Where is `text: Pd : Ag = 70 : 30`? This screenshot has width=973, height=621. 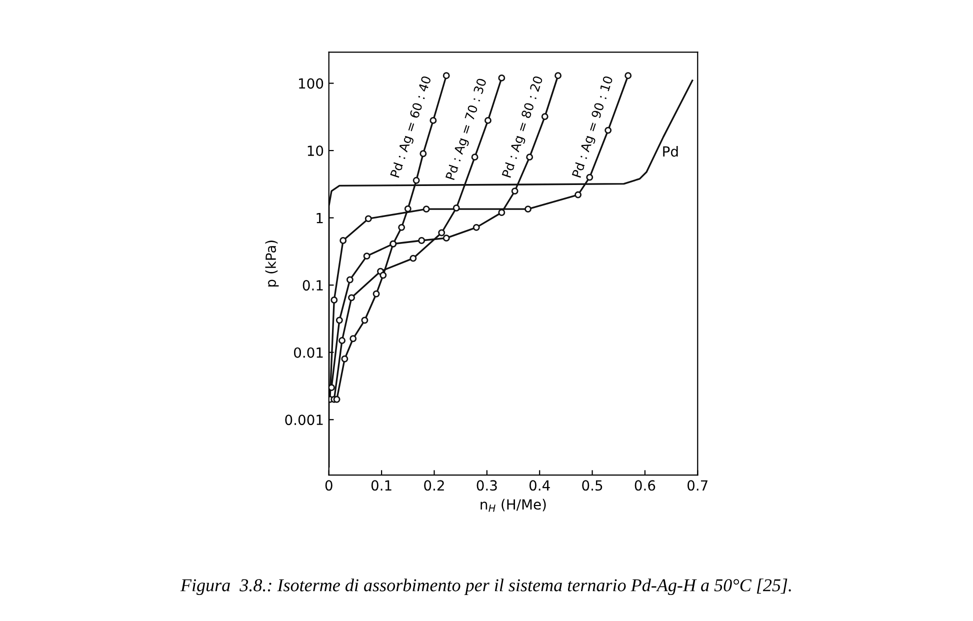
text: Pd : Ag = 70 : 30 is located at coordinates (467, 129).